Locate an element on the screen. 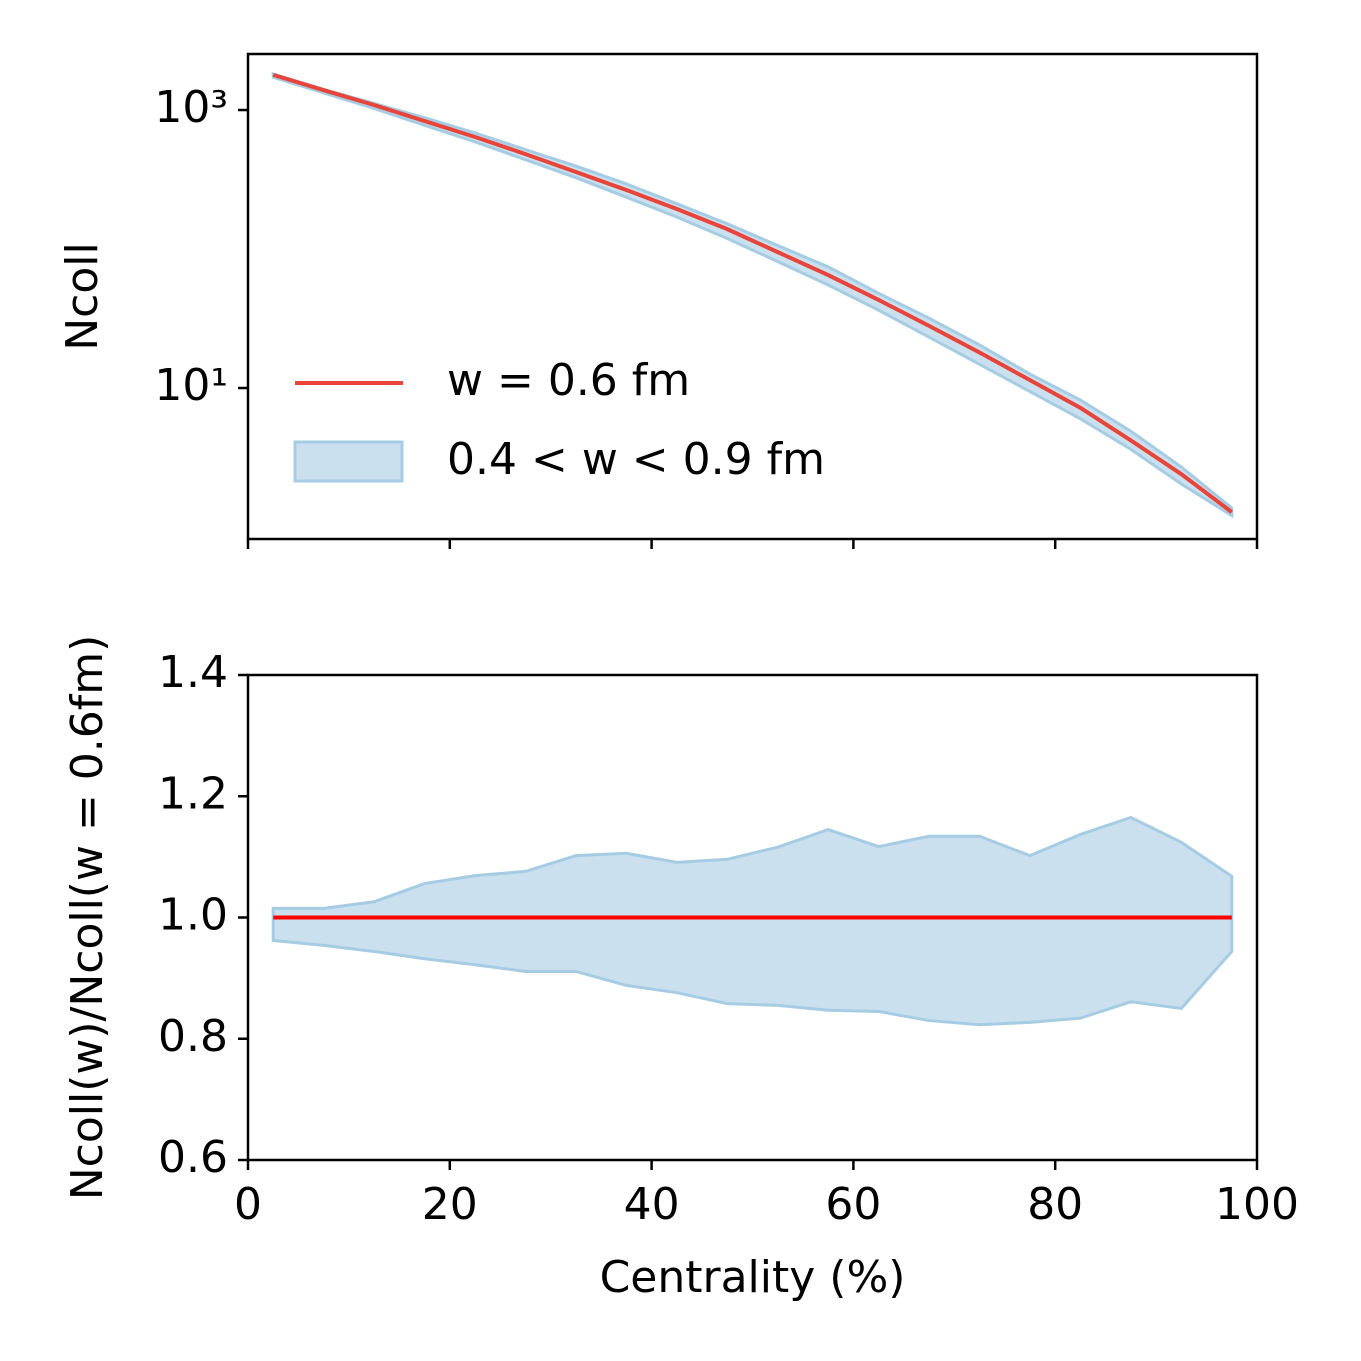 The height and width of the screenshot is (1361, 1361). x-tick-label: 80 is located at coordinates (1055, 1204).